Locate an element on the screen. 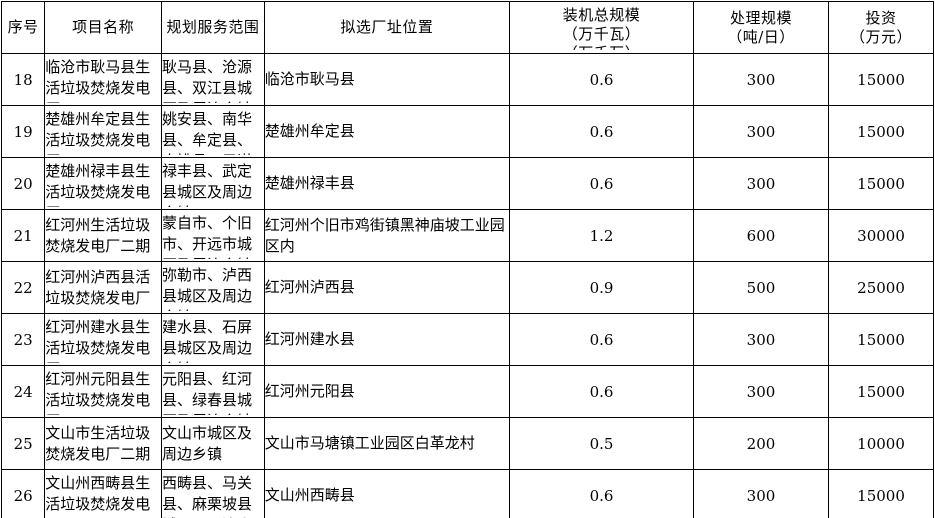 This screenshot has width=935, height=518. cell-value-name: 文山州西畴县生活垃圾焚烧发电厂 is located at coordinates (98, 495).